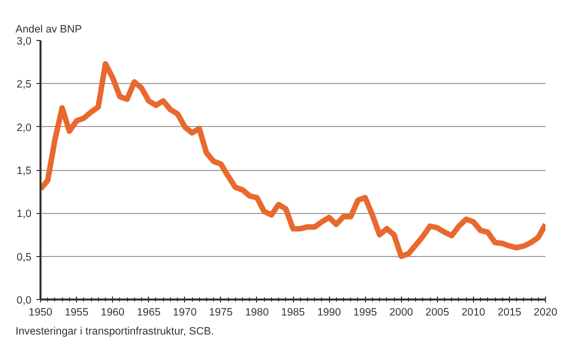  I want to click on y-tick-label: 1,0, so click(24, 214).